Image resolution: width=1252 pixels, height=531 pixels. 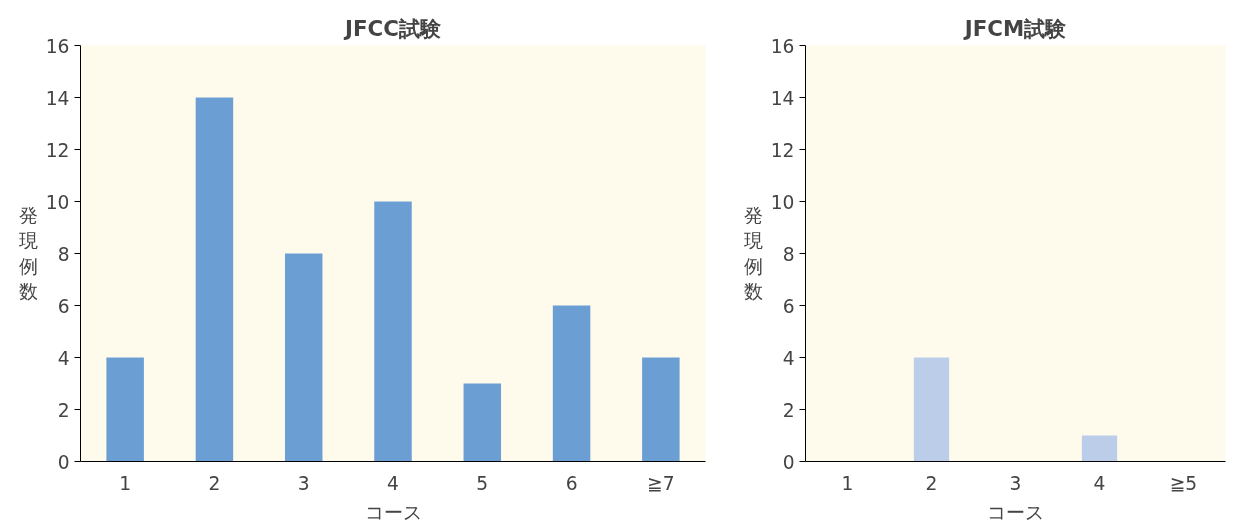 What do you see at coordinates (392, 28) in the screenshot?
I see `chart-title: JFCC試験` at bounding box center [392, 28].